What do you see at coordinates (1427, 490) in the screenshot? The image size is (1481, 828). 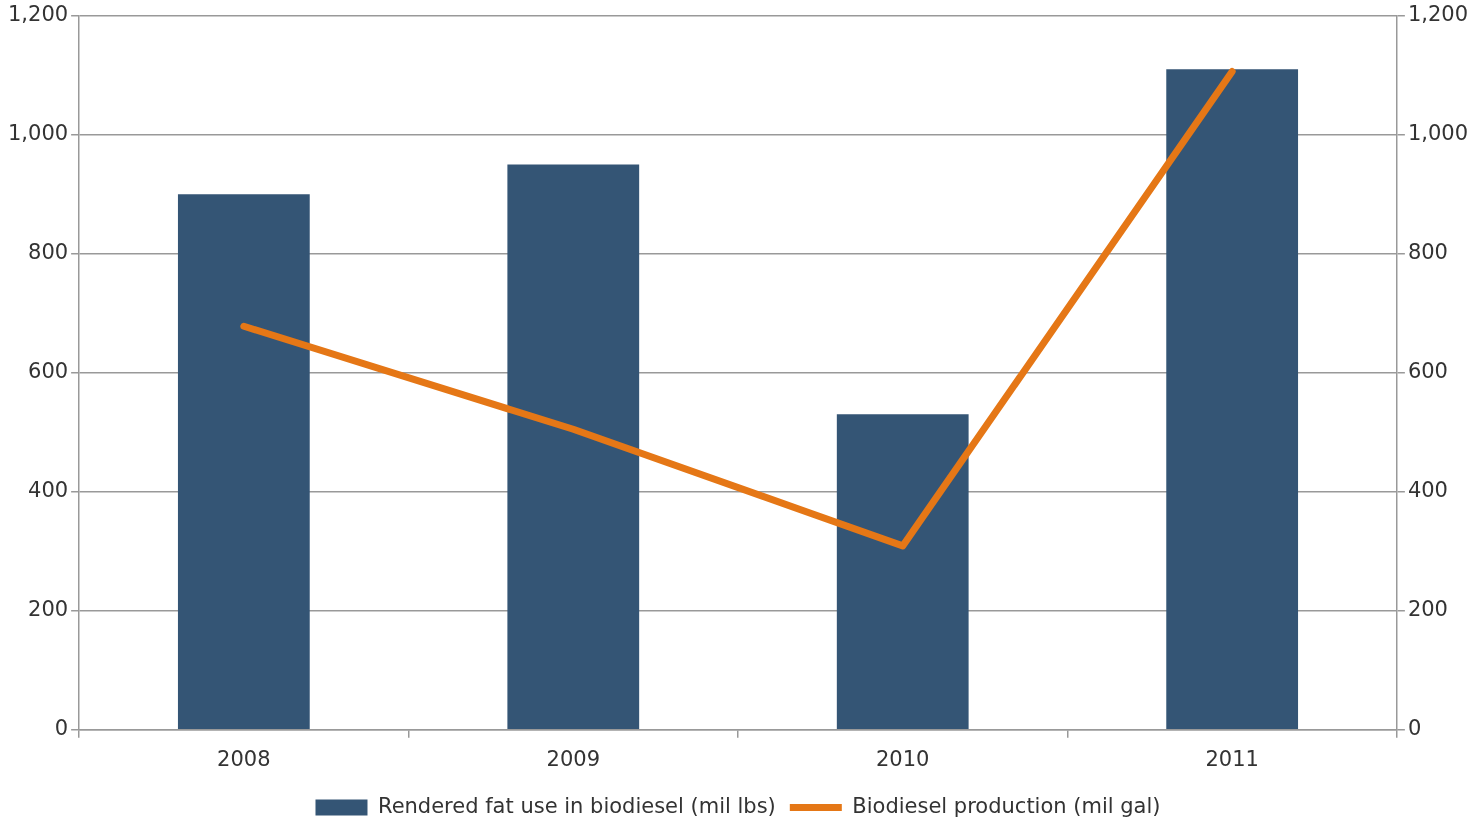 I see `y2-tick-label: 400` at bounding box center [1427, 490].